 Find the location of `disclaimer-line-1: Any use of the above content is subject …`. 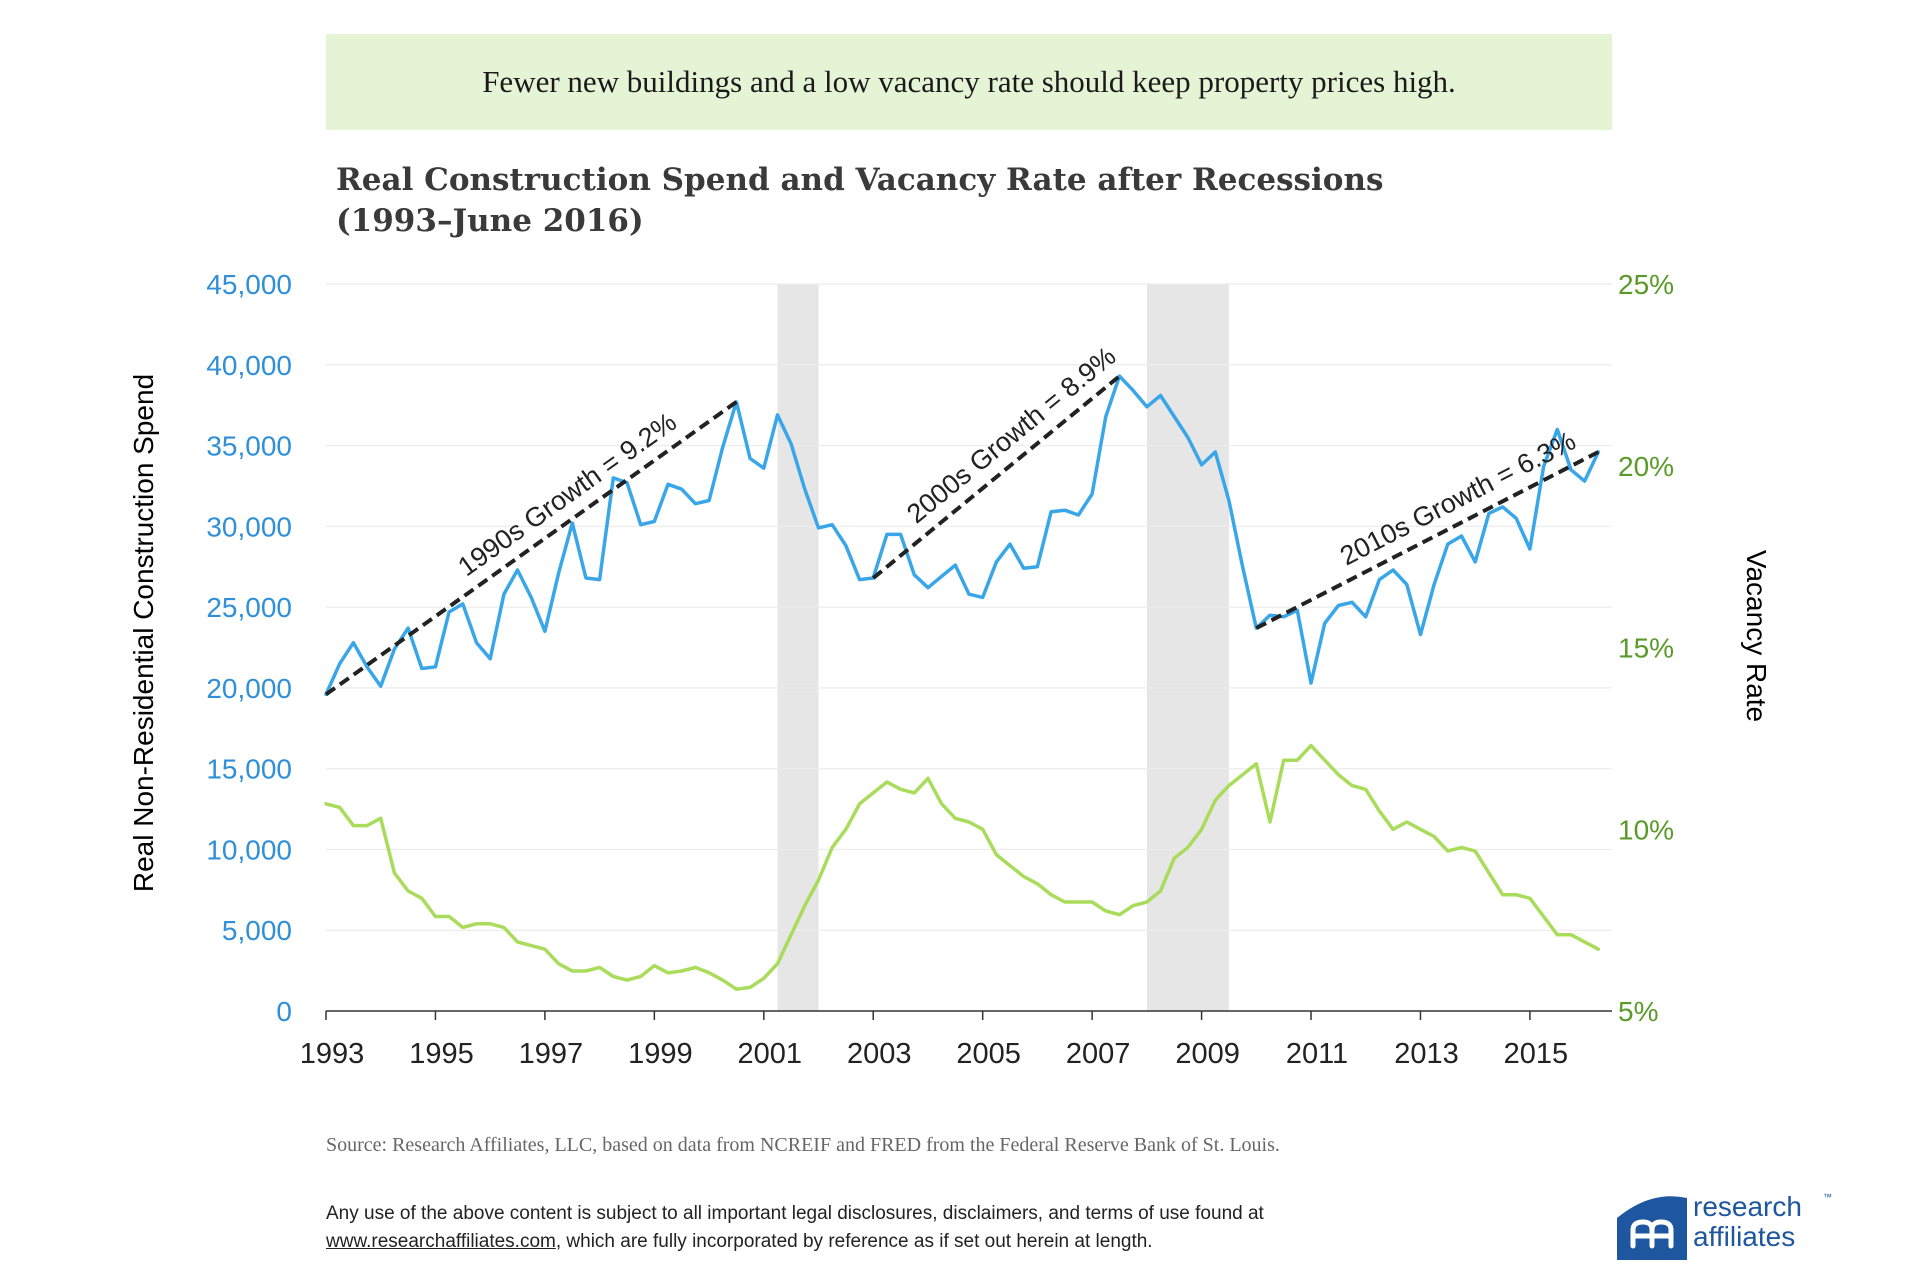

disclaimer-line-1: Any use of the above content is subject … is located at coordinates (795, 1213).